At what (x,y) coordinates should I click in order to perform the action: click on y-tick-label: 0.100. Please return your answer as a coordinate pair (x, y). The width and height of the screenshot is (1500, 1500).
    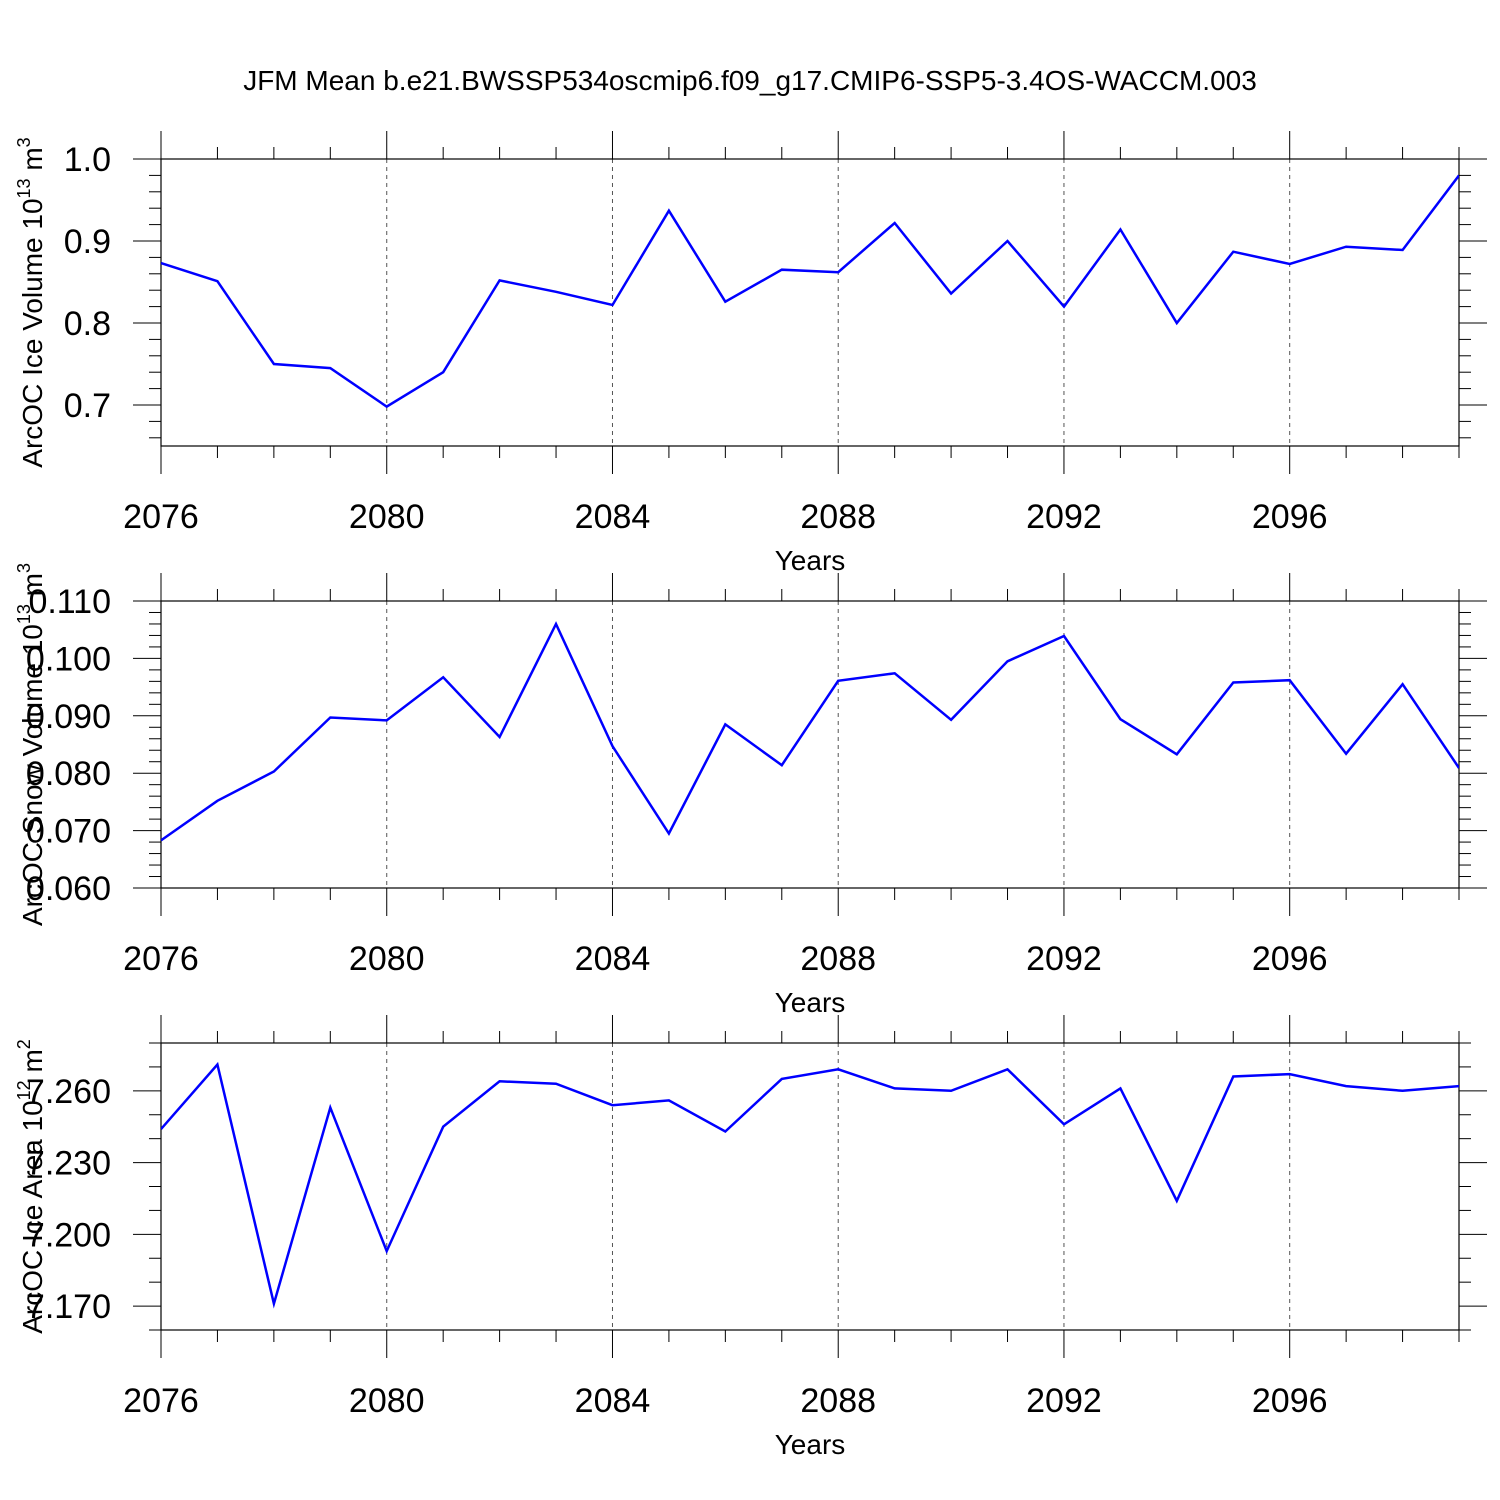
    Looking at the image, I should click on (68, 659).